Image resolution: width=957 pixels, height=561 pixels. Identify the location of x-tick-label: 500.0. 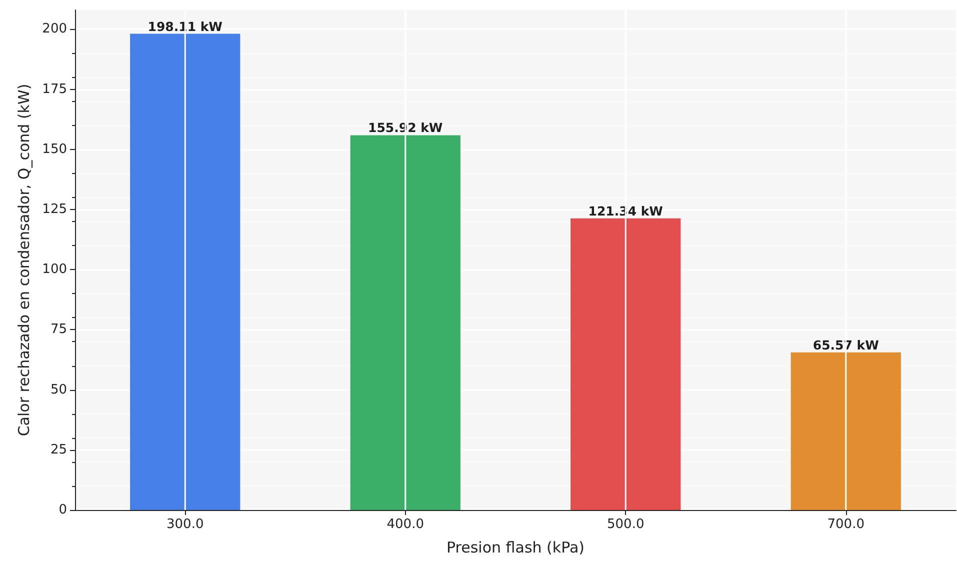
(625, 524).